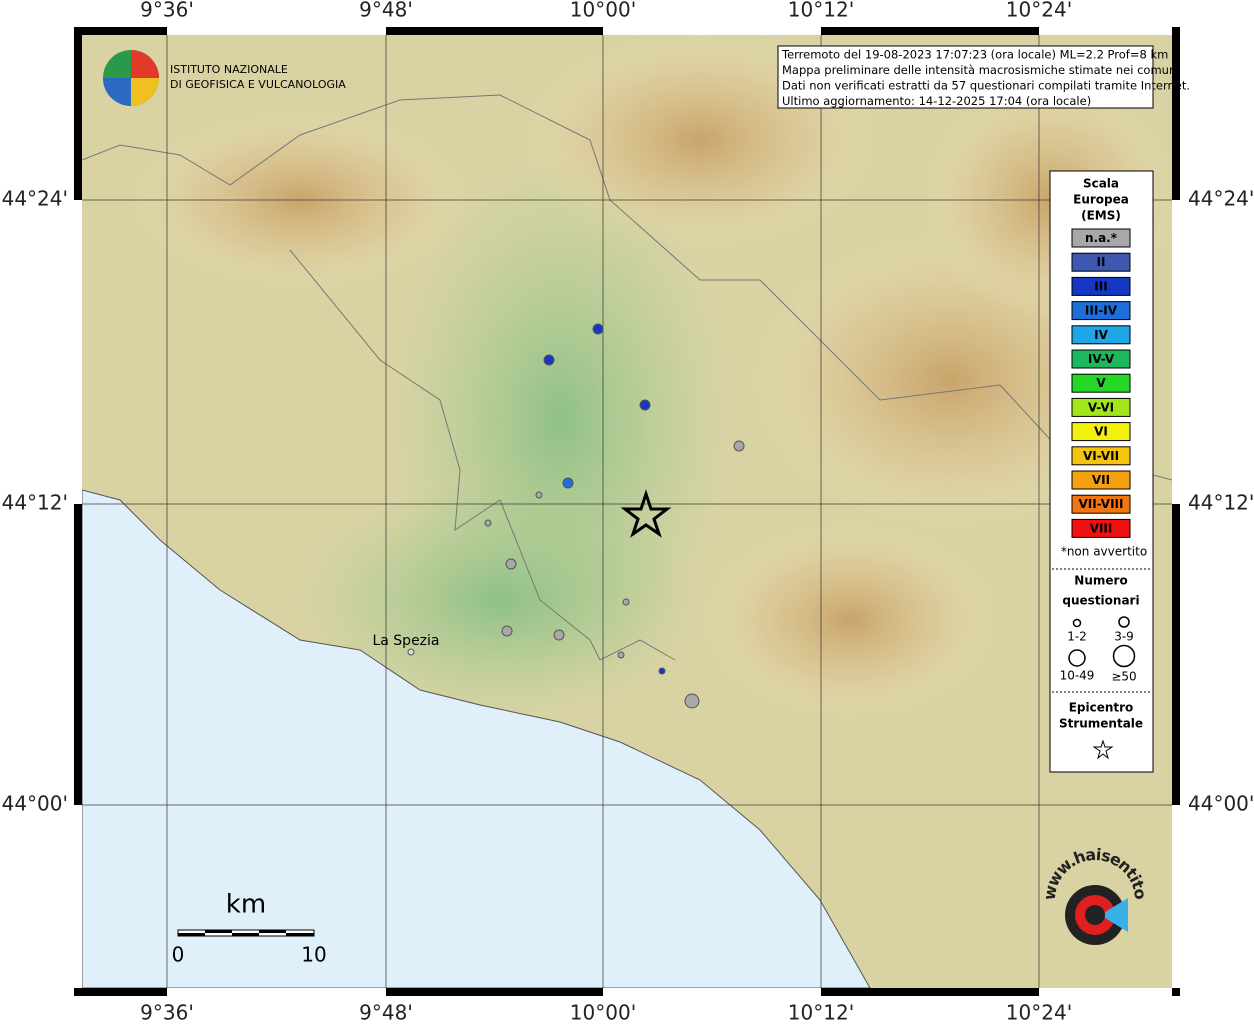 This screenshot has width=1254, height=1028. I want to click on legend-label: III-IV, so click(1101, 311).